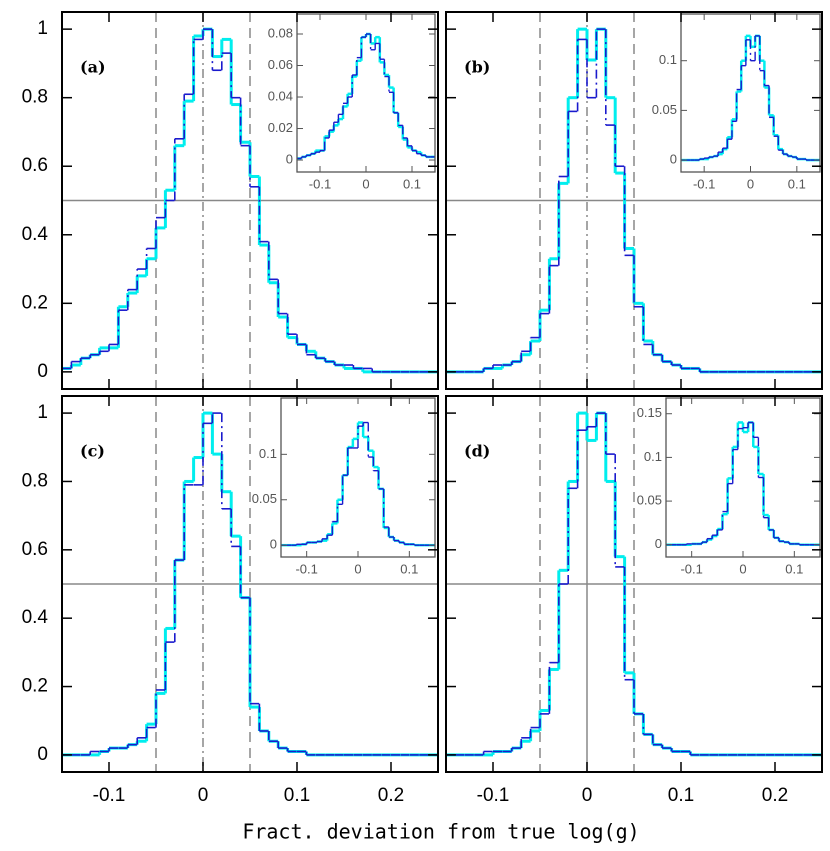 This screenshot has height=851, width=830. Describe the element at coordinates (93, 67) in the screenshot. I see `panel-label: (a)` at that location.